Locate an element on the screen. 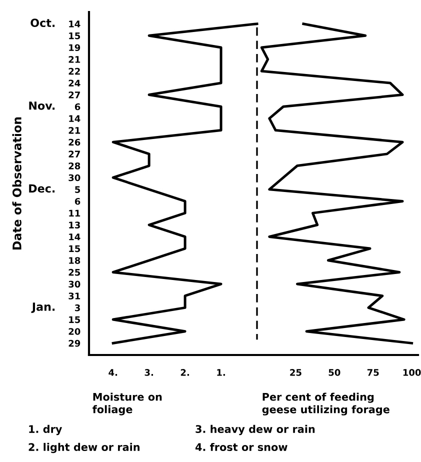 The height and width of the screenshot is (462, 421). y-tick-label: 20 is located at coordinates (74, 331).